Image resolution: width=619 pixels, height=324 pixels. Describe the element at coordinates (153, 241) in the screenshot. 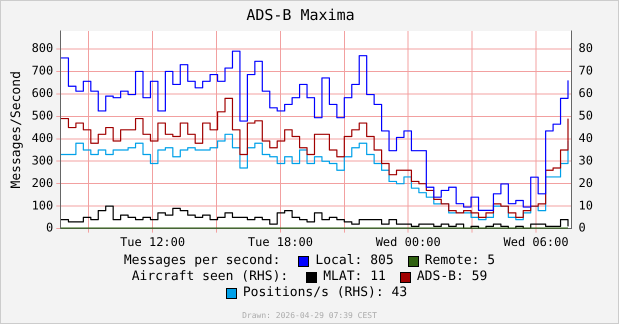

I see `x-tick-label: Tue 12:00` at that location.